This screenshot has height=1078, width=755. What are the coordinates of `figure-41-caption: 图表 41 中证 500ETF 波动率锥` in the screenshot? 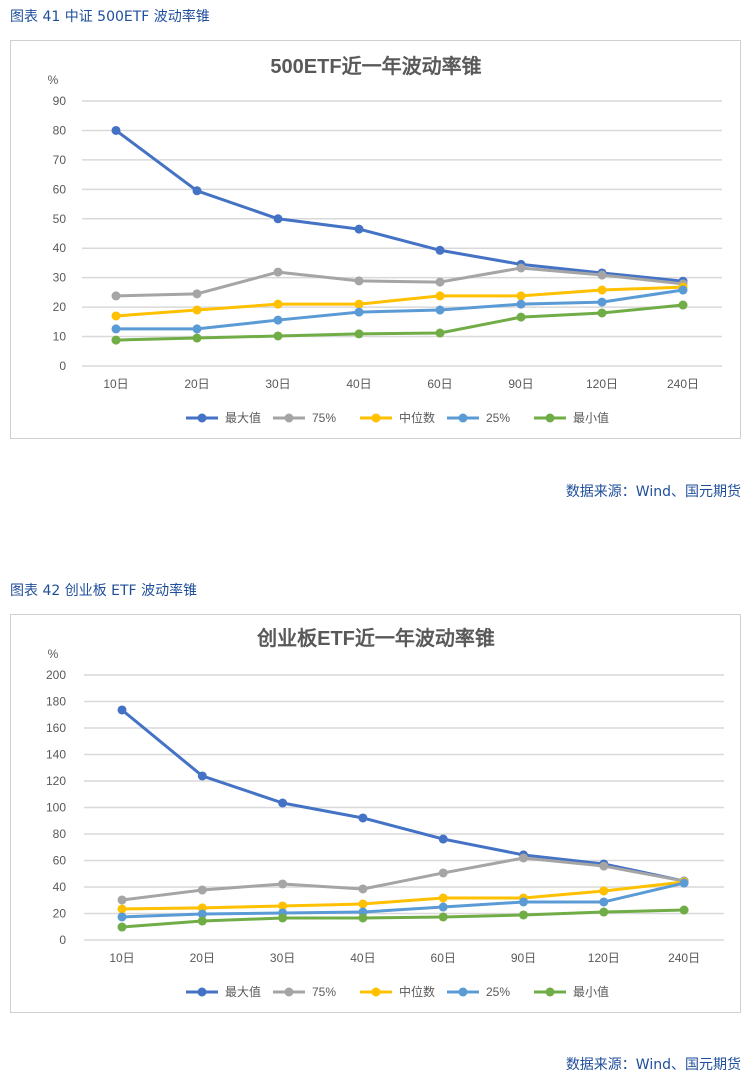 It's located at (110, 17).